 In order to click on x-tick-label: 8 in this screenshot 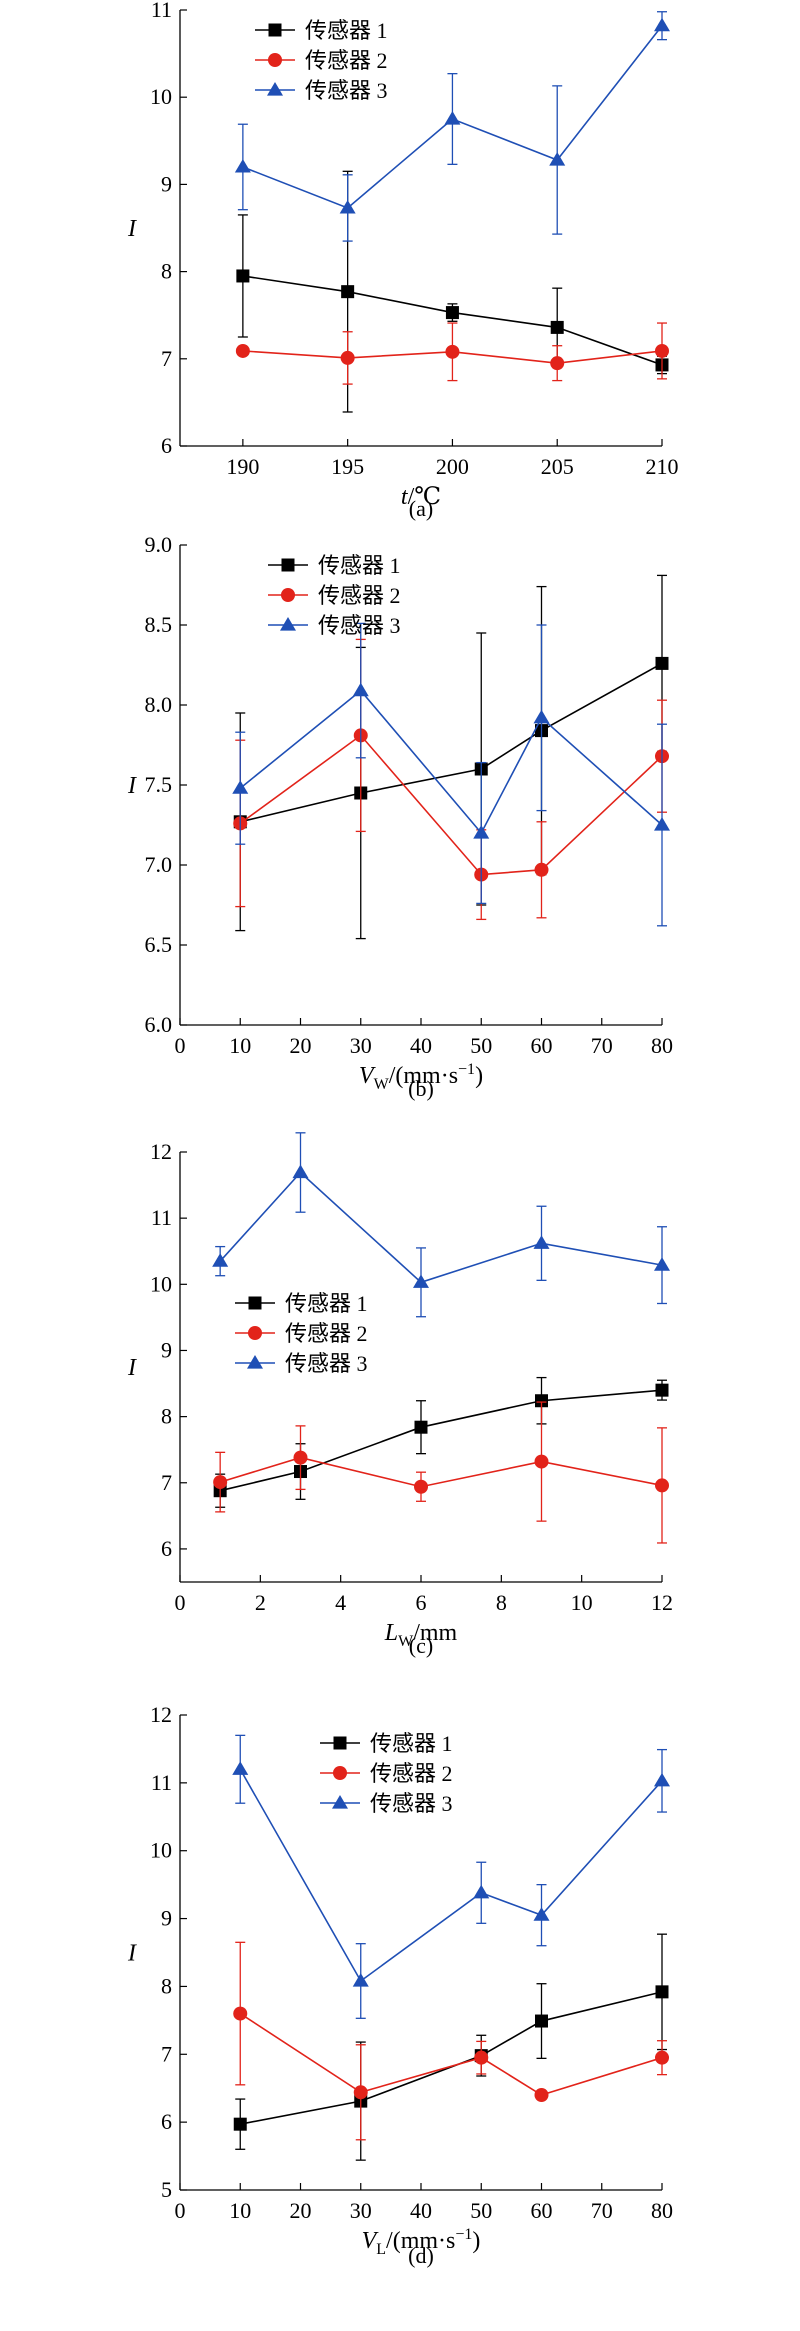, I will do `click(501, 1602)`.